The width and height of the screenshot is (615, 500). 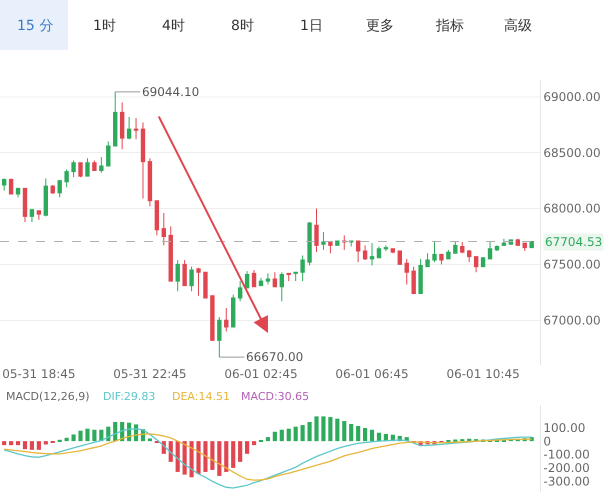 I want to click on text: DIF:29.83, so click(x=129, y=396).